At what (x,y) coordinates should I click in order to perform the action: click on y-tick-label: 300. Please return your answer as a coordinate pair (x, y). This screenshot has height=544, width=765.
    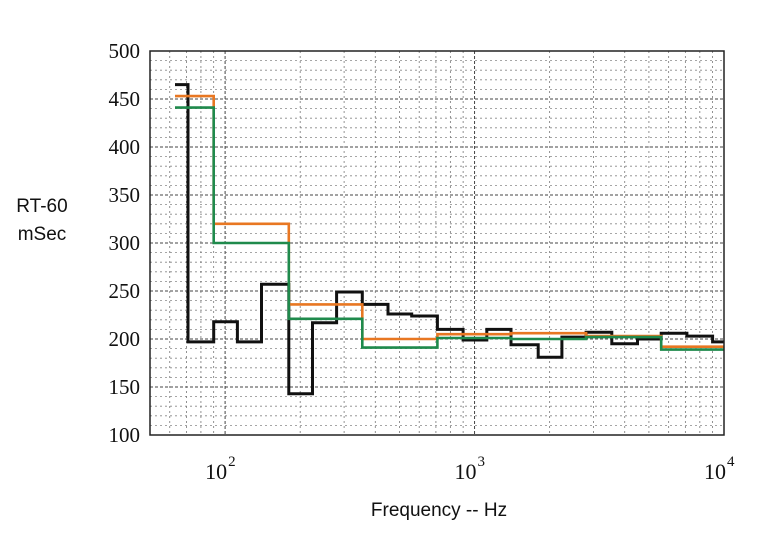
    Looking at the image, I should click on (125, 243).